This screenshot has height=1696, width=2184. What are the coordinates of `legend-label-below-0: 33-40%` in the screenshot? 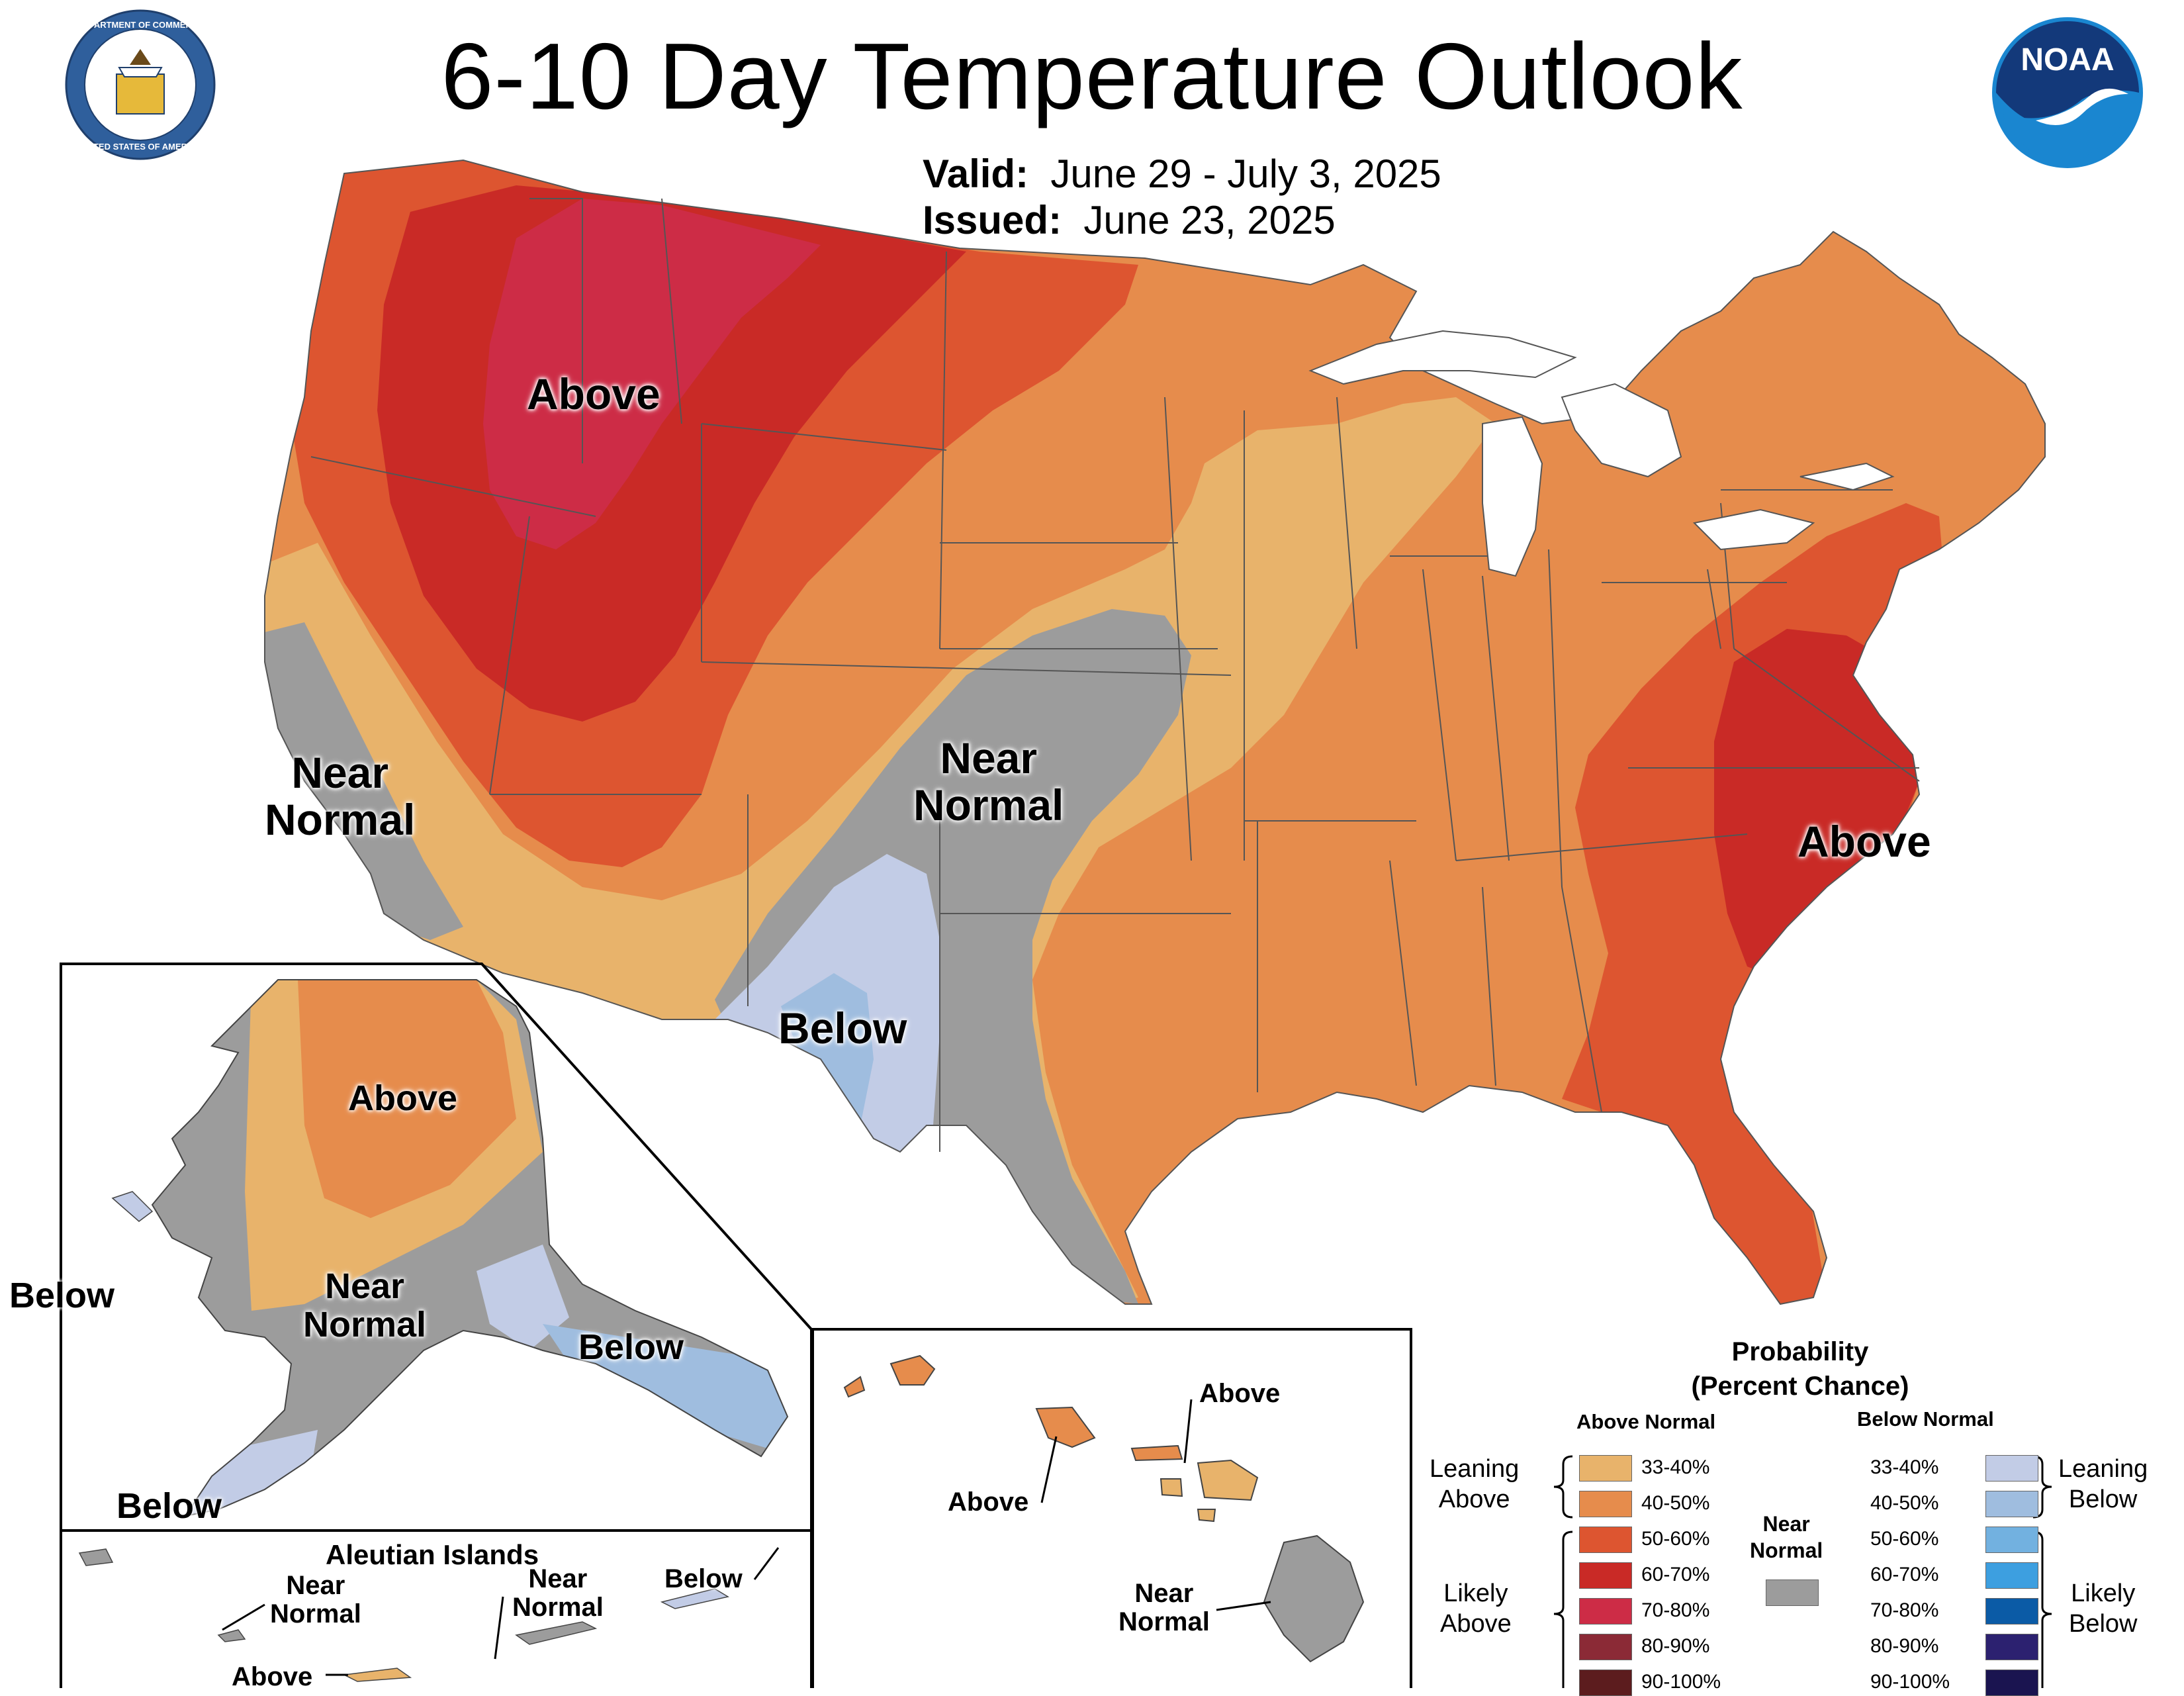 It's located at (1905, 1467).